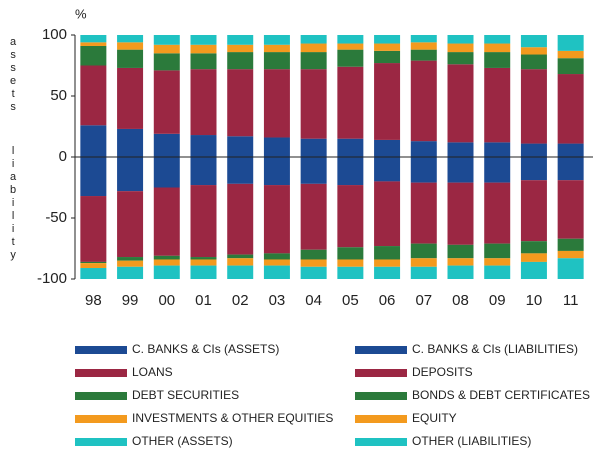 The height and width of the screenshot is (451, 613). I want to click on legend-label: EQUITY, so click(434, 418).